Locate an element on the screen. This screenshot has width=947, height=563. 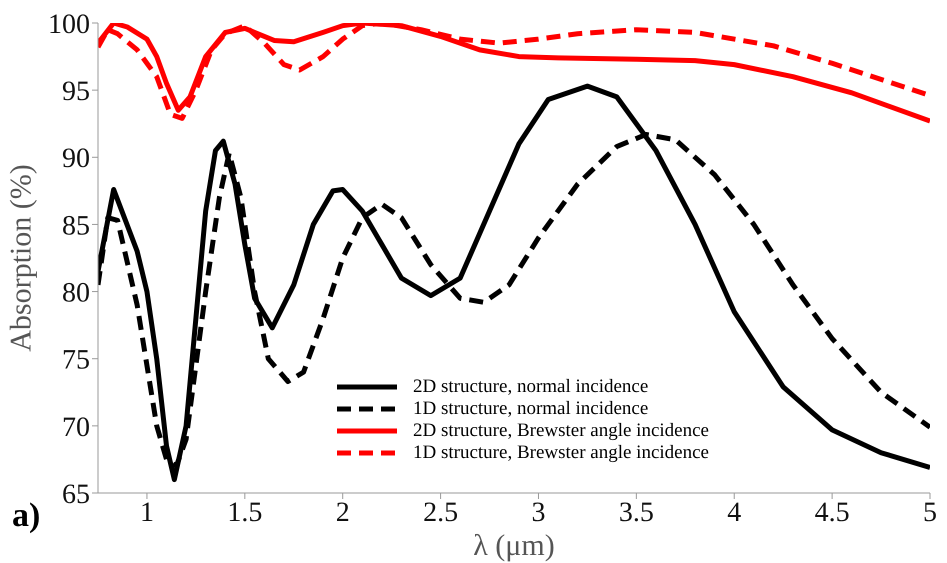
y-tick-label: 65 is located at coordinates (76, 494).